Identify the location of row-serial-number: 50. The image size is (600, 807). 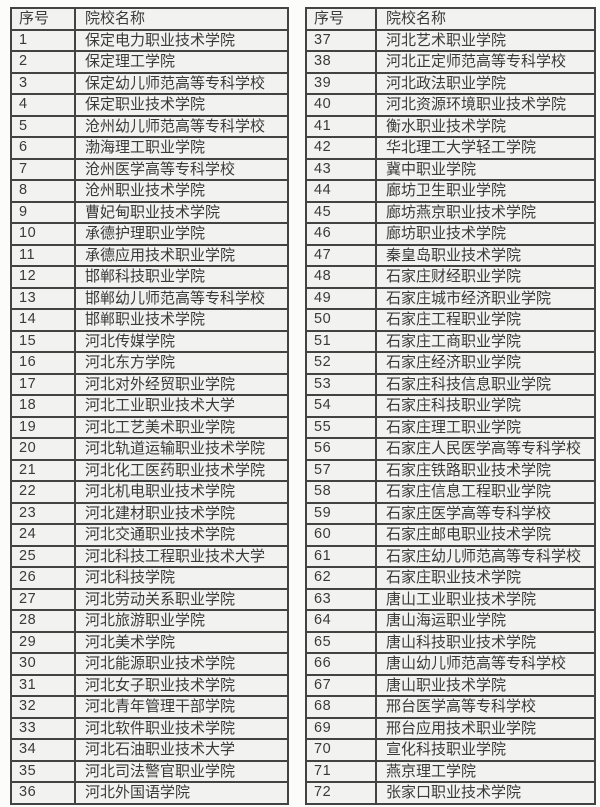
(341, 320).